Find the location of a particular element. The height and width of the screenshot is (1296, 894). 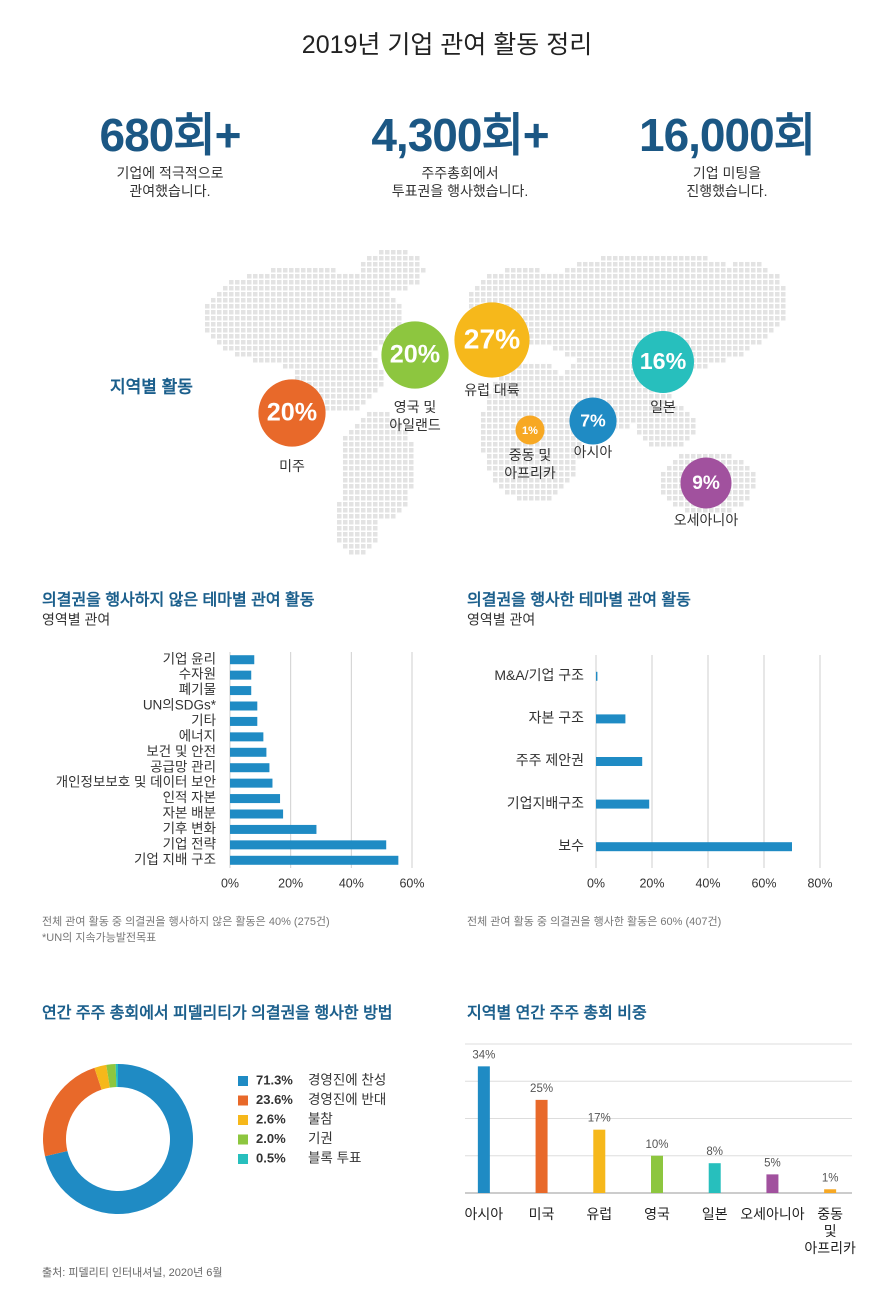

bar is located at coordinates (772, 1183).